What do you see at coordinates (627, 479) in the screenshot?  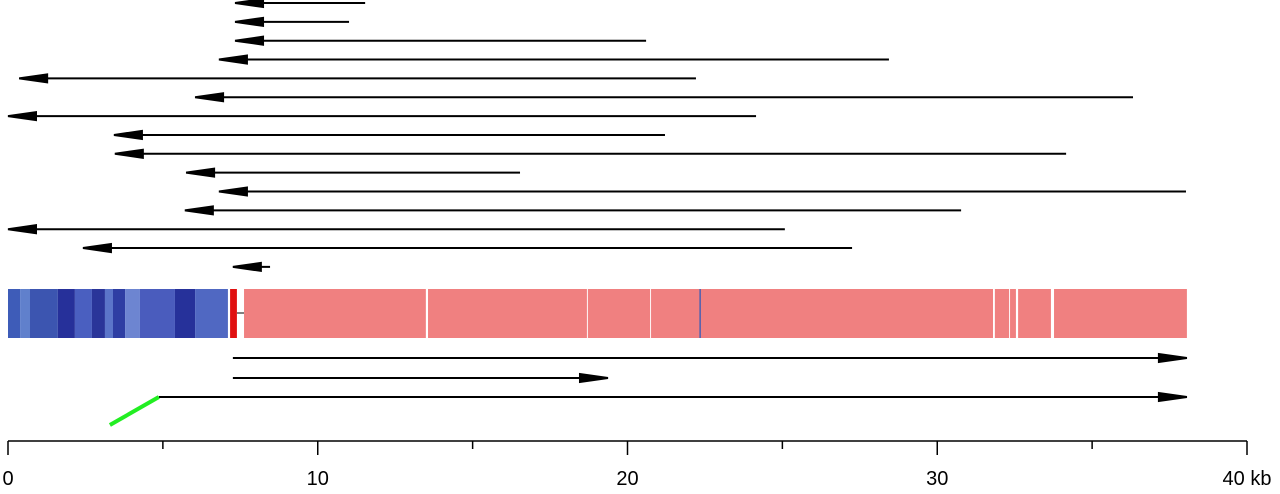 I see `x-tick-label: 20` at bounding box center [627, 479].